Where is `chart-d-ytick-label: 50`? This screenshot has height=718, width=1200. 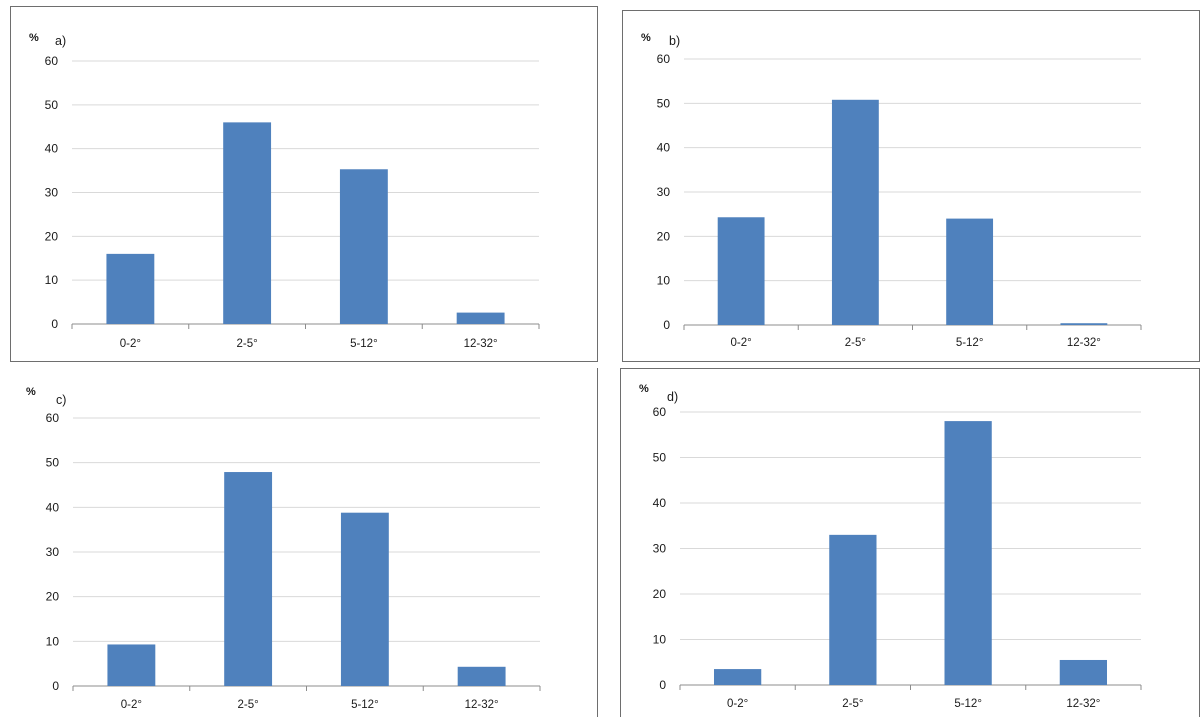 chart-d-ytick-label: 50 is located at coordinates (660, 458).